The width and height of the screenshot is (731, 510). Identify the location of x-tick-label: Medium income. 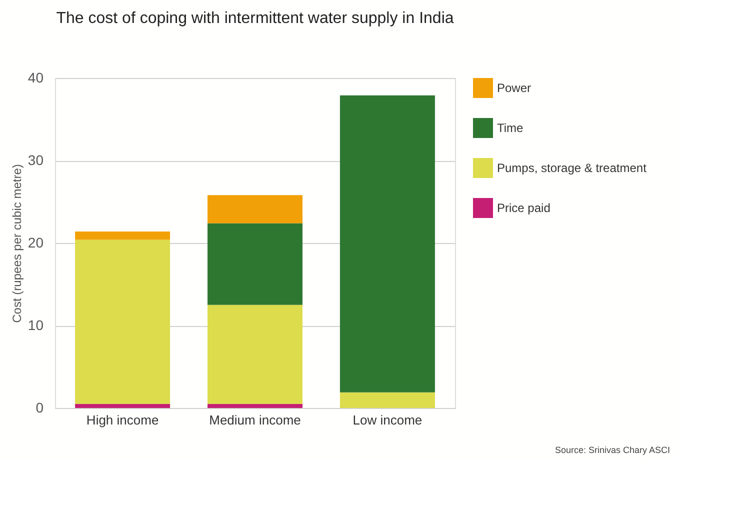
(255, 420).